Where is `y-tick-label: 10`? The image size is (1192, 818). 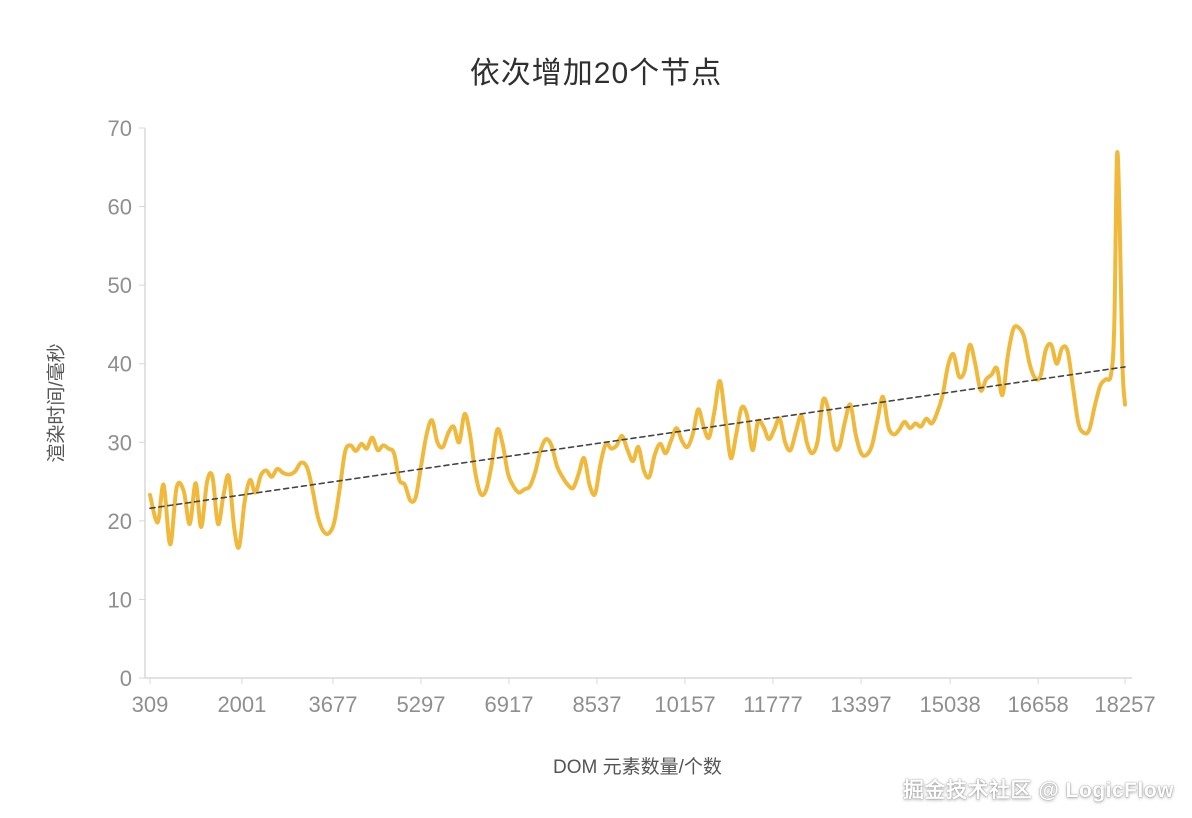
y-tick-label: 10 is located at coordinates (120, 599).